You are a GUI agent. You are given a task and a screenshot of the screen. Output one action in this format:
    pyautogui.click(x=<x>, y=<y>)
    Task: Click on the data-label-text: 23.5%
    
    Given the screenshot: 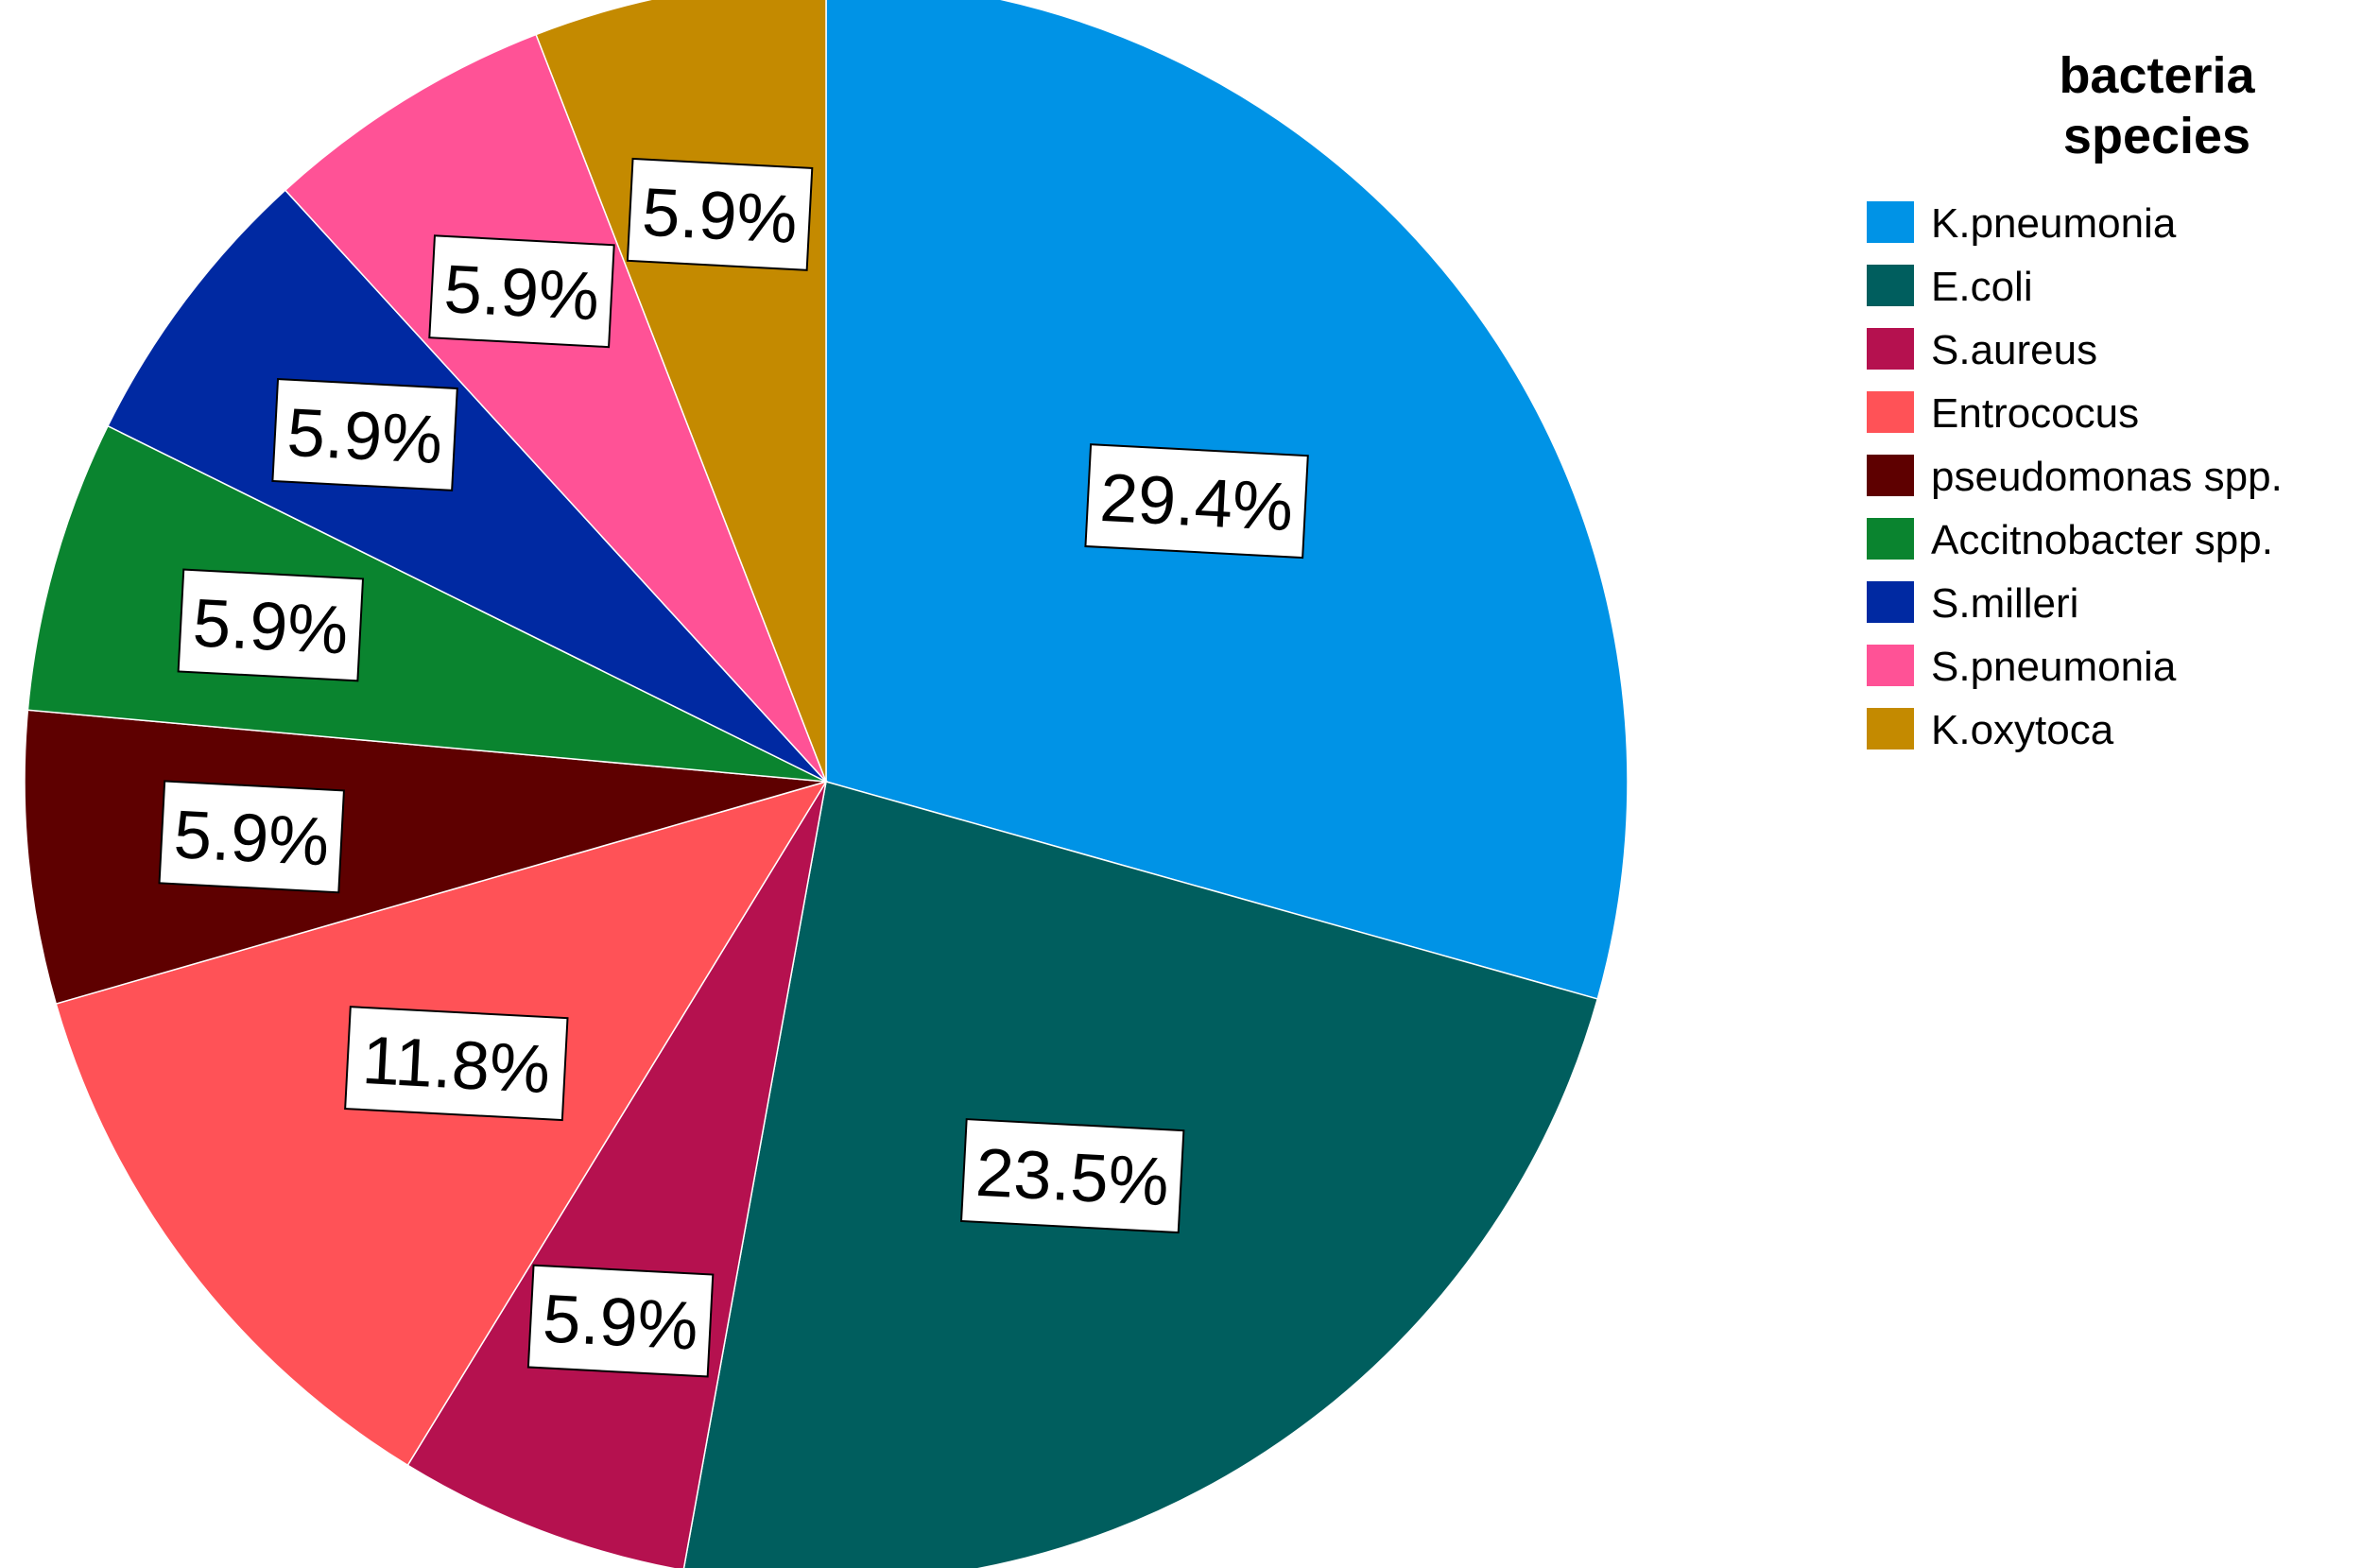 What is the action you would take?
    pyautogui.click(x=1072, y=1178)
    